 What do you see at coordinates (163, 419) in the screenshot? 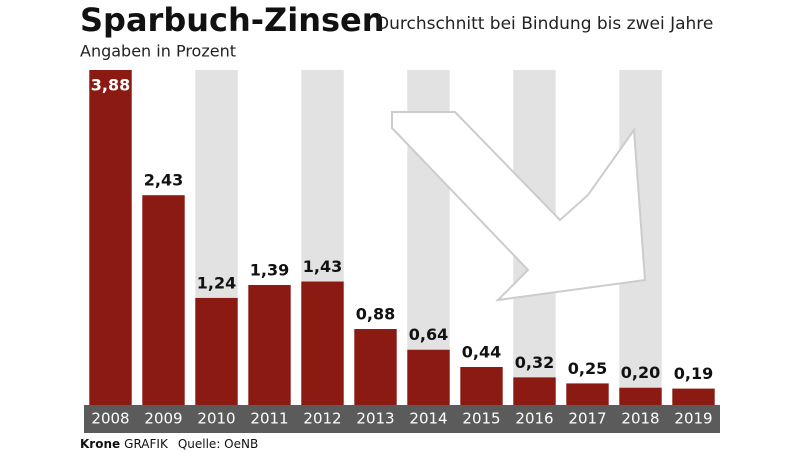
I see `x-tick-label: 2009` at bounding box center [163, 419].